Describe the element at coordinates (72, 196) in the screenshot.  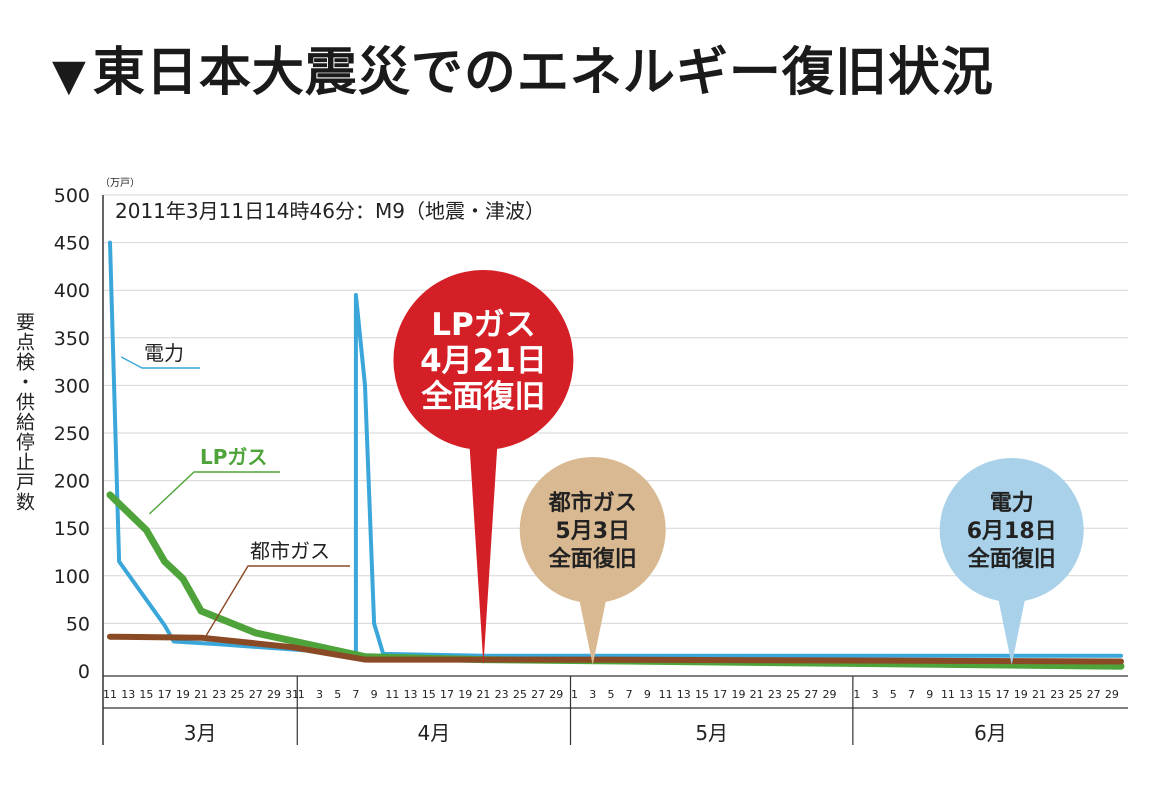
I see `y-tick-label: 500` at that location.